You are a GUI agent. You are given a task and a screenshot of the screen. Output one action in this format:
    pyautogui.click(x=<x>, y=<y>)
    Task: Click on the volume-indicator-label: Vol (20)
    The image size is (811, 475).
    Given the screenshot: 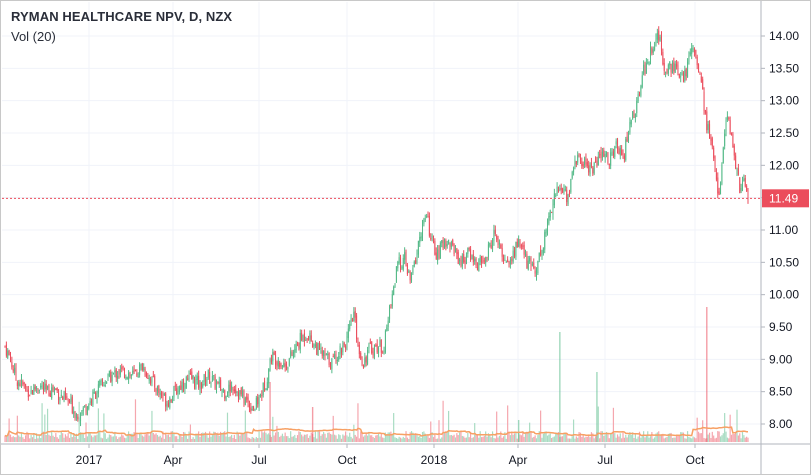 What is the action you would take?
    pyautogui.click(x=33, y=36)
    